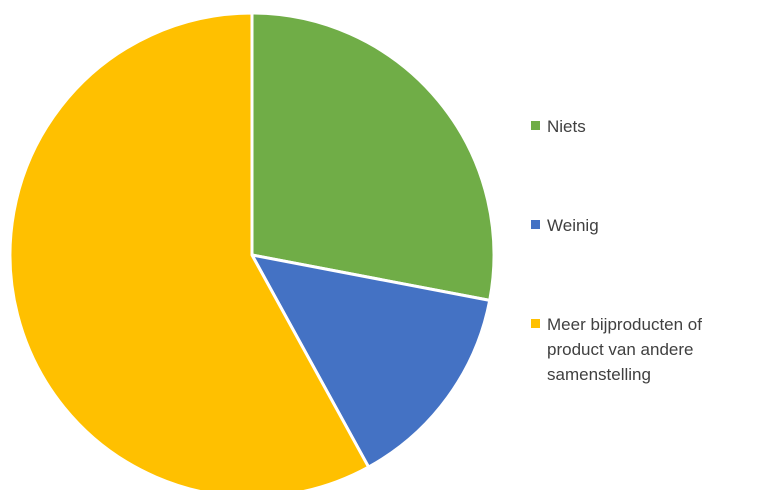 The width and height of the screenshot is (761, 490). I want to click on legend-swatch-weinig, so click(535, 224).